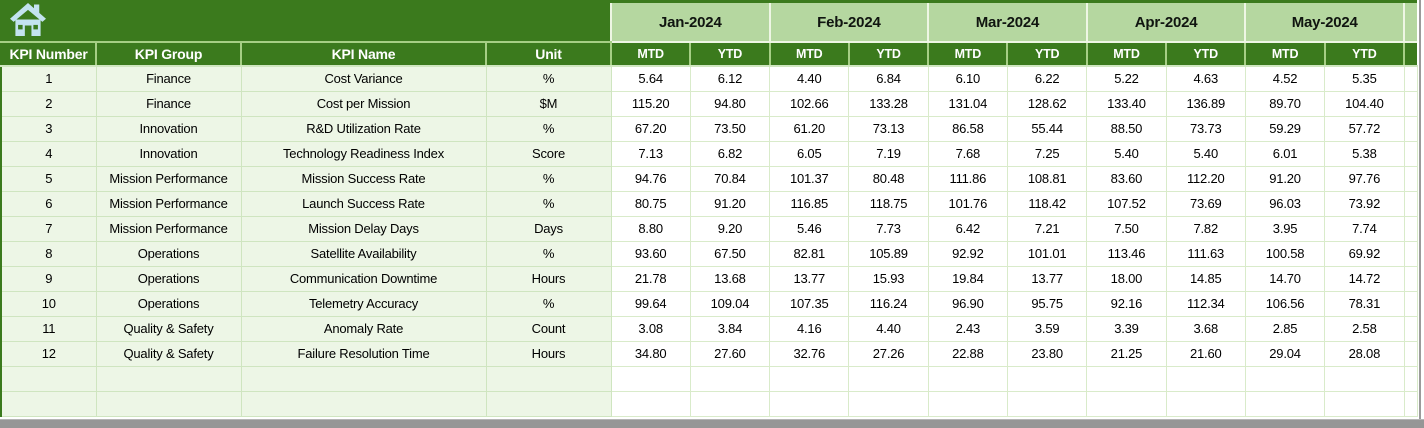 The image size is (1424, 428). I want to click on cell-value: 4.63, so click(1205, 78).